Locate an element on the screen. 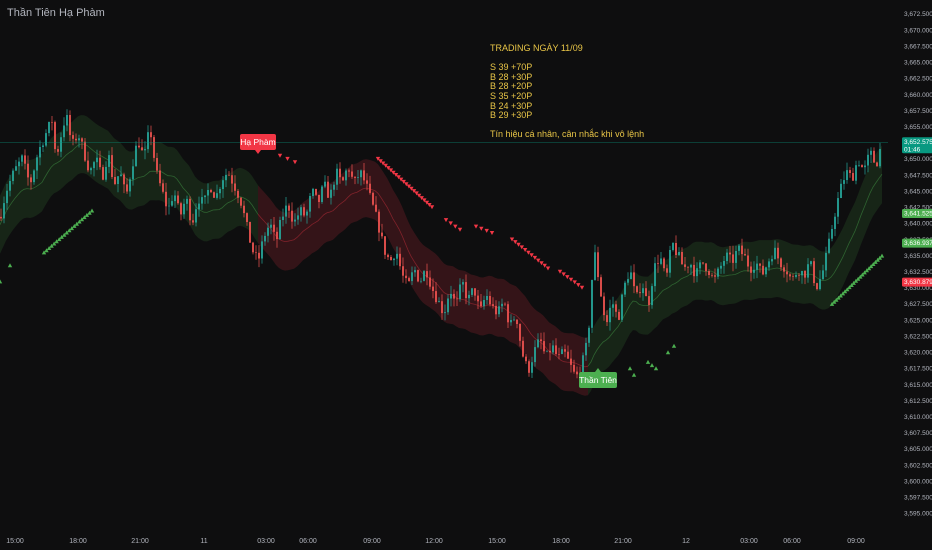 The height and width of the screenshot is (550, 932). x-tick-label: 11 is located at coordinates (203, 541).